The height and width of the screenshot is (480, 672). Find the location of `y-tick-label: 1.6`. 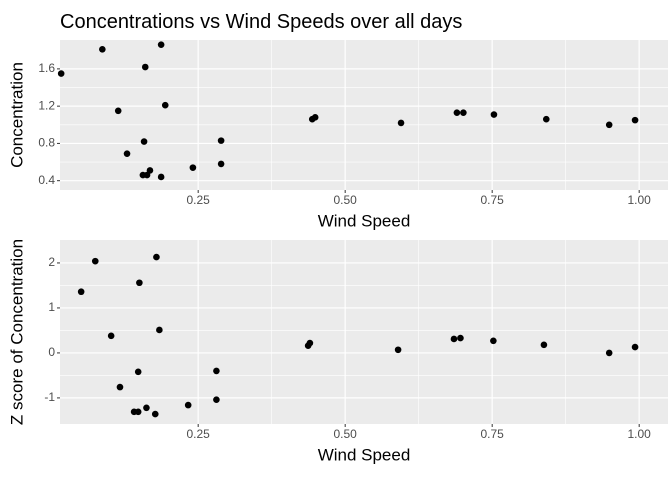

y-tick-label: 1.6 is located at coordinates (46, 68).